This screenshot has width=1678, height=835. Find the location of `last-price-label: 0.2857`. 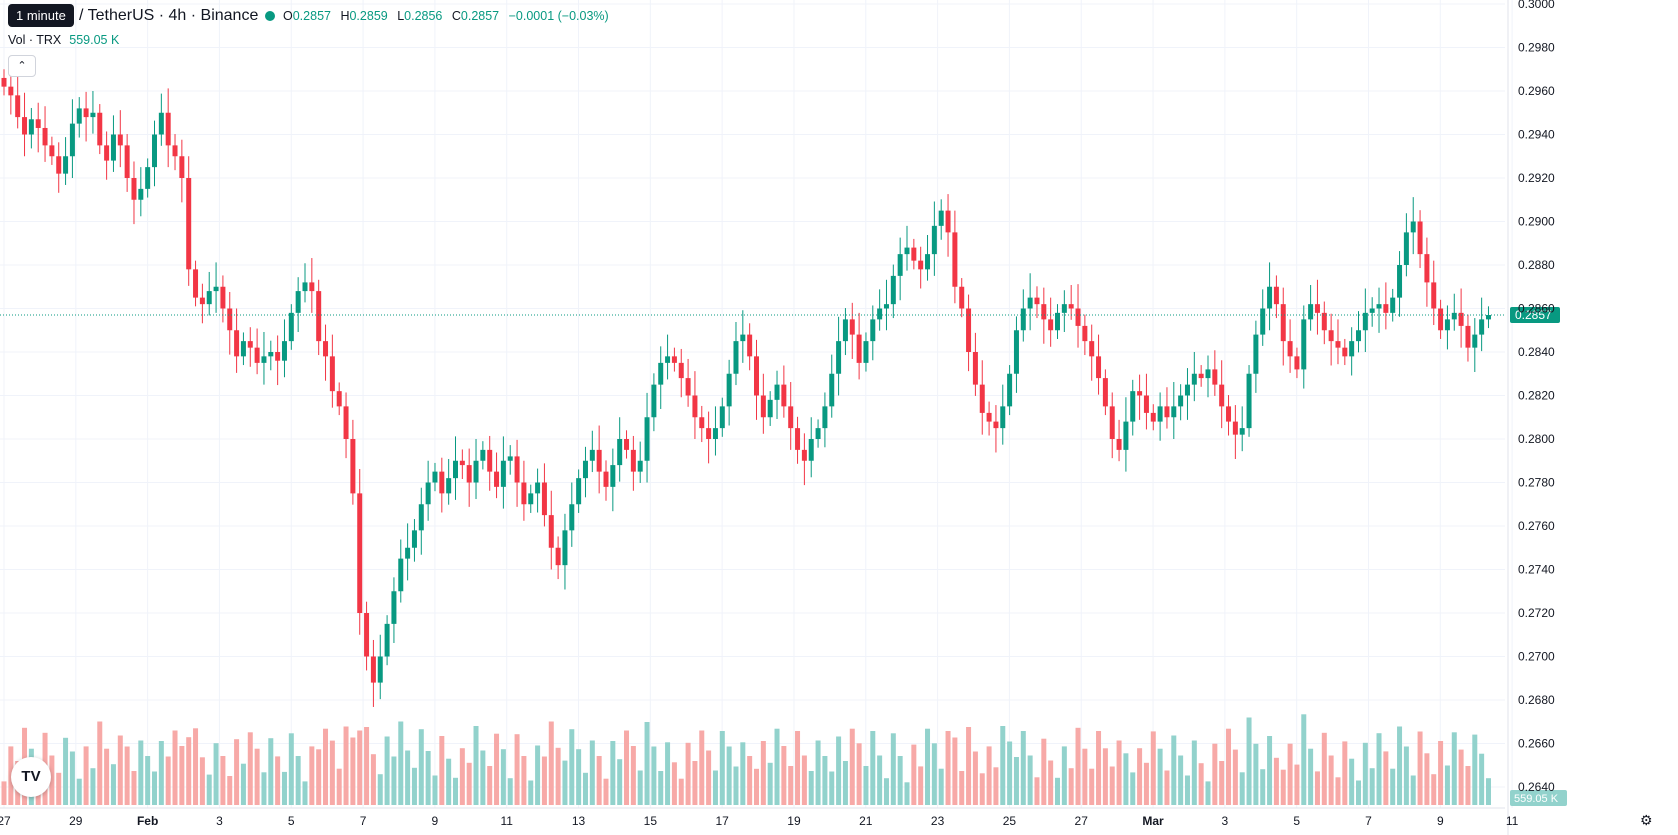

last-price-label: 0.2857 is located at coordinates (1533, 315).